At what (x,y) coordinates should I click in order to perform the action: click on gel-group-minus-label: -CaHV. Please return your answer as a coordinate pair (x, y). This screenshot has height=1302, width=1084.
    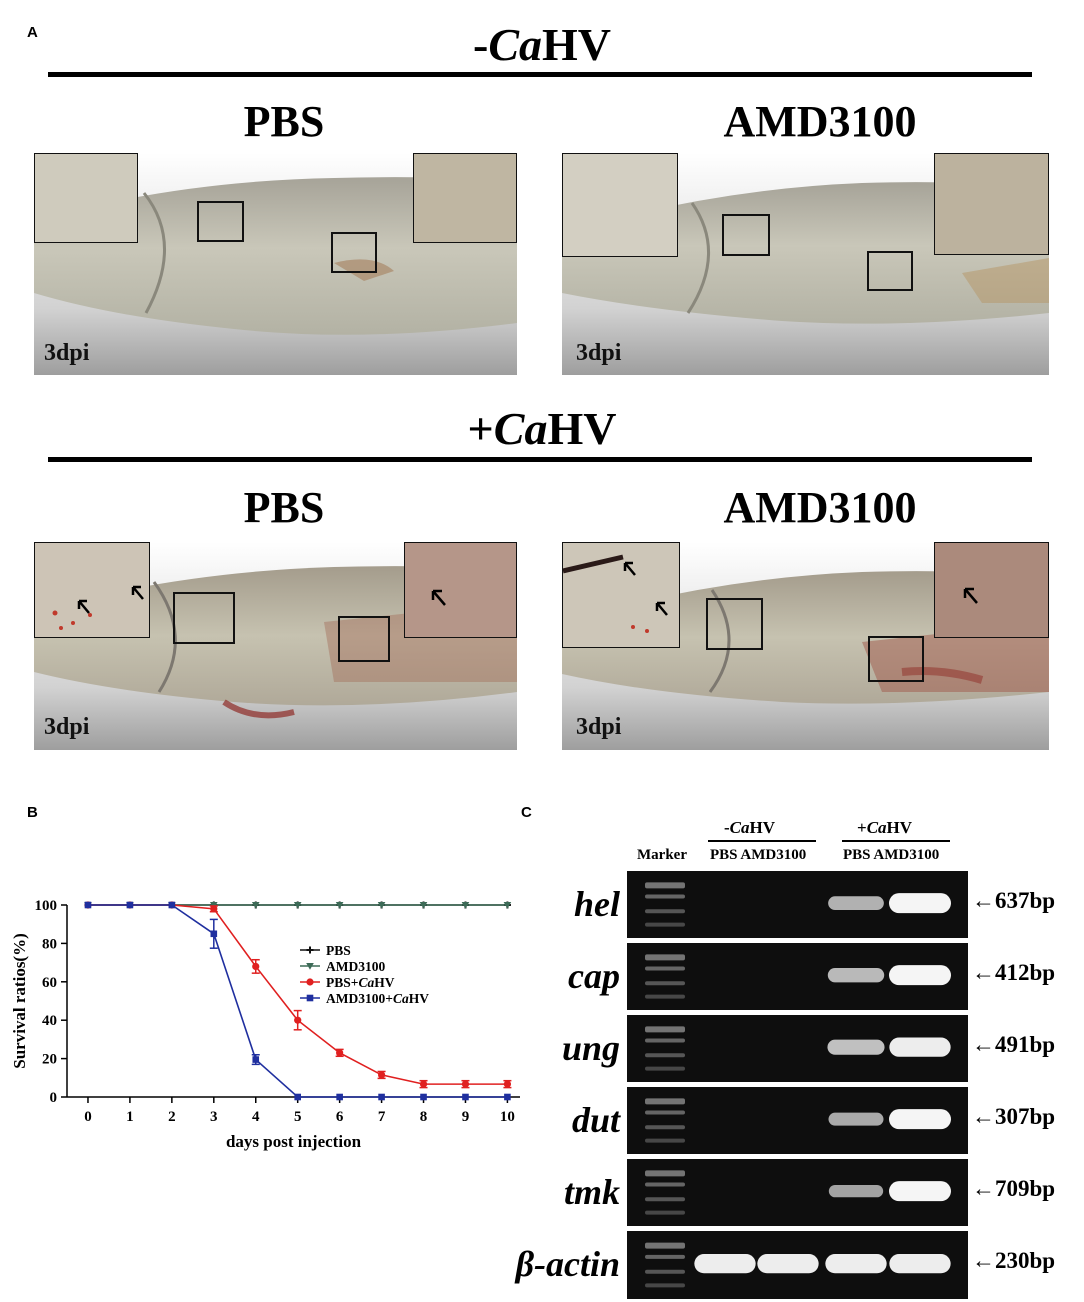
    Looking at the image, I should click on (750, 827).